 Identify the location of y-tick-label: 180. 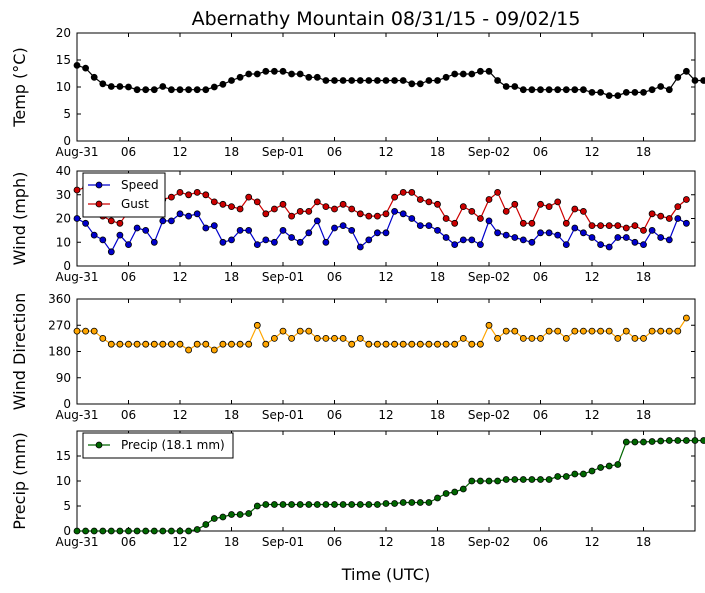
(59, 352).